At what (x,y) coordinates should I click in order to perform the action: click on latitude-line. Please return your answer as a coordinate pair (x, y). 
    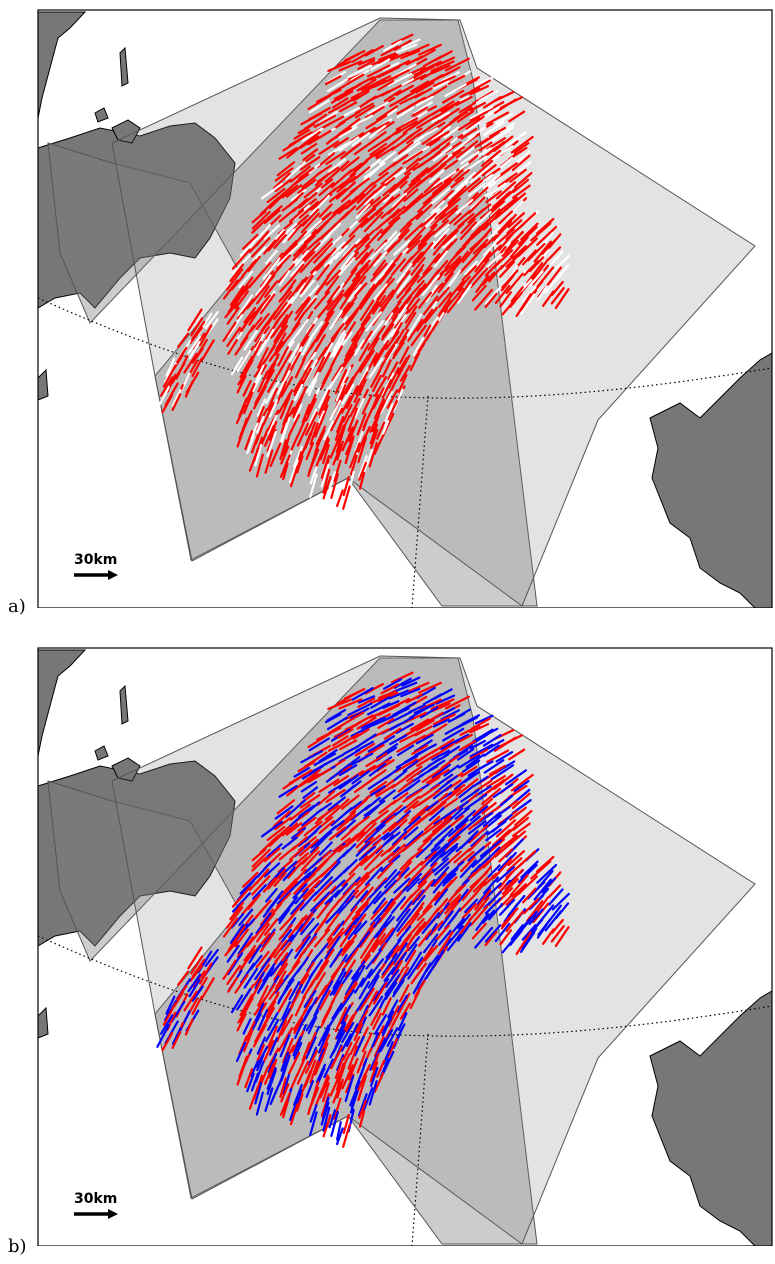
    Looking at the image, I should click on (405, 348).